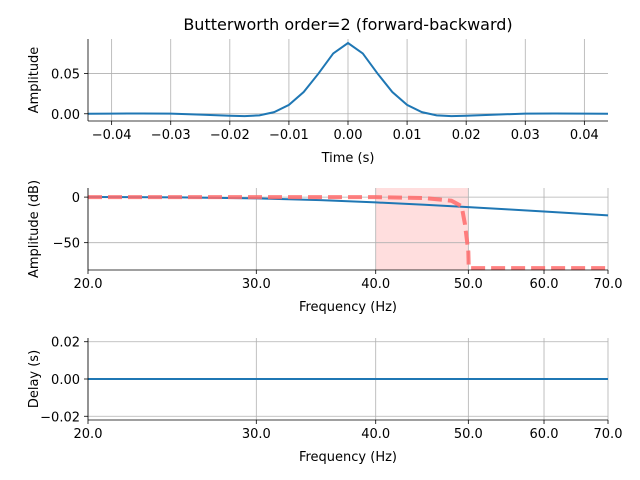 The width and height of the screenshot is (640, 480). What do you see at coordinates (34, 379) in the screenshot?
I see `delay-ylabel: Delay (s)` at bounding box center [34, 379].